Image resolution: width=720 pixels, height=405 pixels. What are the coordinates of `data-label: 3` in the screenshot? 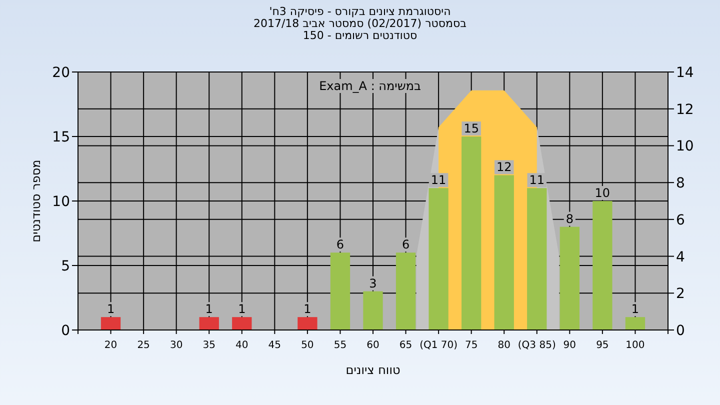 It's located at (373, 283).